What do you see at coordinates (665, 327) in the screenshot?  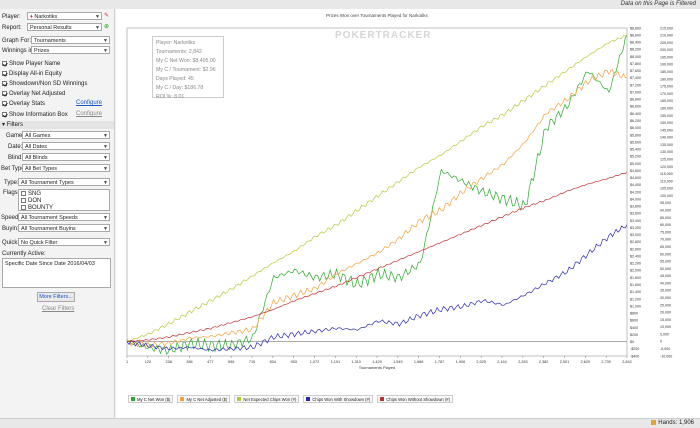 I see `y-right-tick-label: 10,000` at bounding box center [665, 327].